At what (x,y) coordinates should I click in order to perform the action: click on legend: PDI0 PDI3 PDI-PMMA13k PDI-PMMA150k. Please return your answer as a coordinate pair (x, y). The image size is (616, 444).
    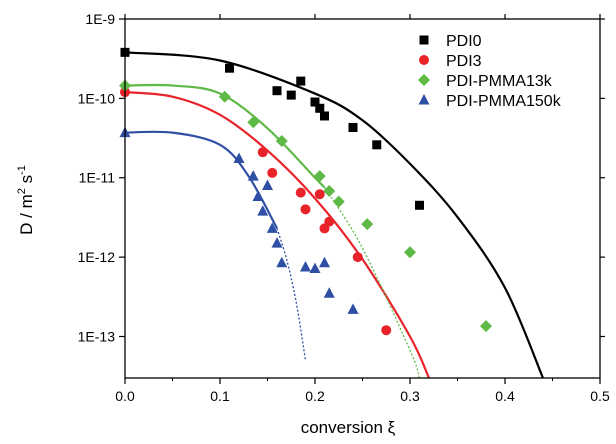
    Looking at the image, I should click on (490, 71).